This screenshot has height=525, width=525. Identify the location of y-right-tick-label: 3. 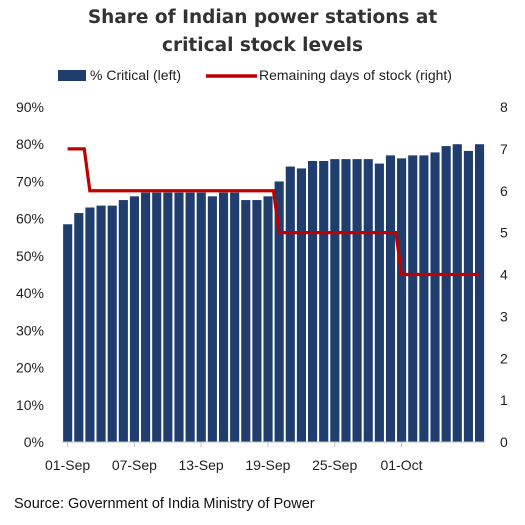
(504, 316).